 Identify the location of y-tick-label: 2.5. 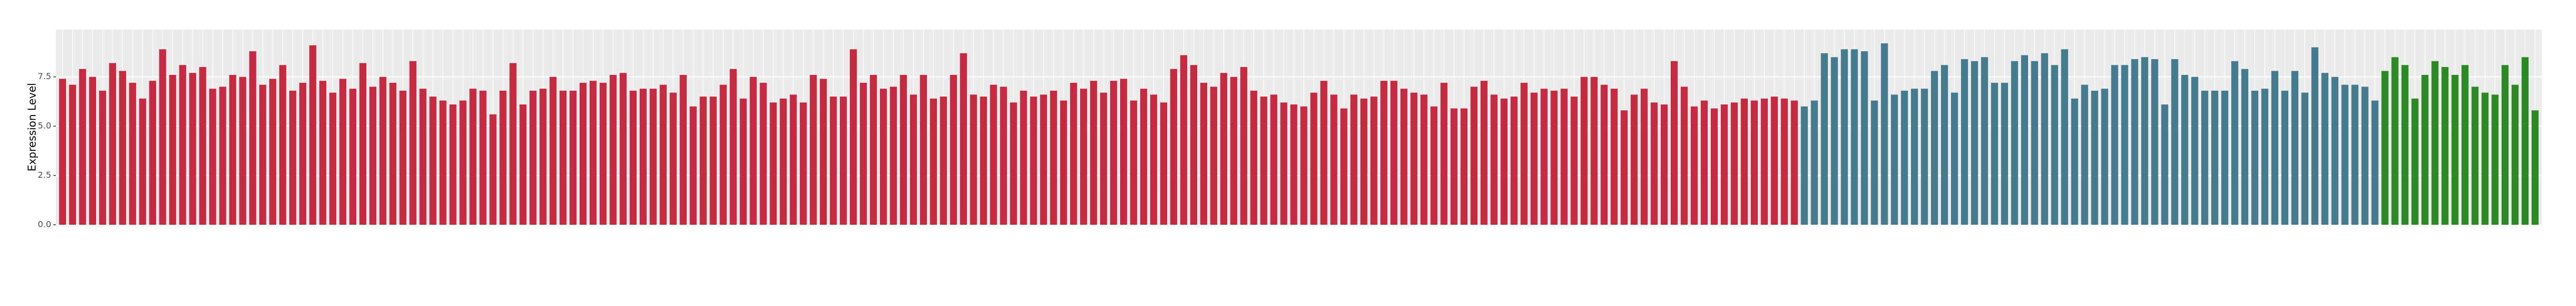
(44, 175).